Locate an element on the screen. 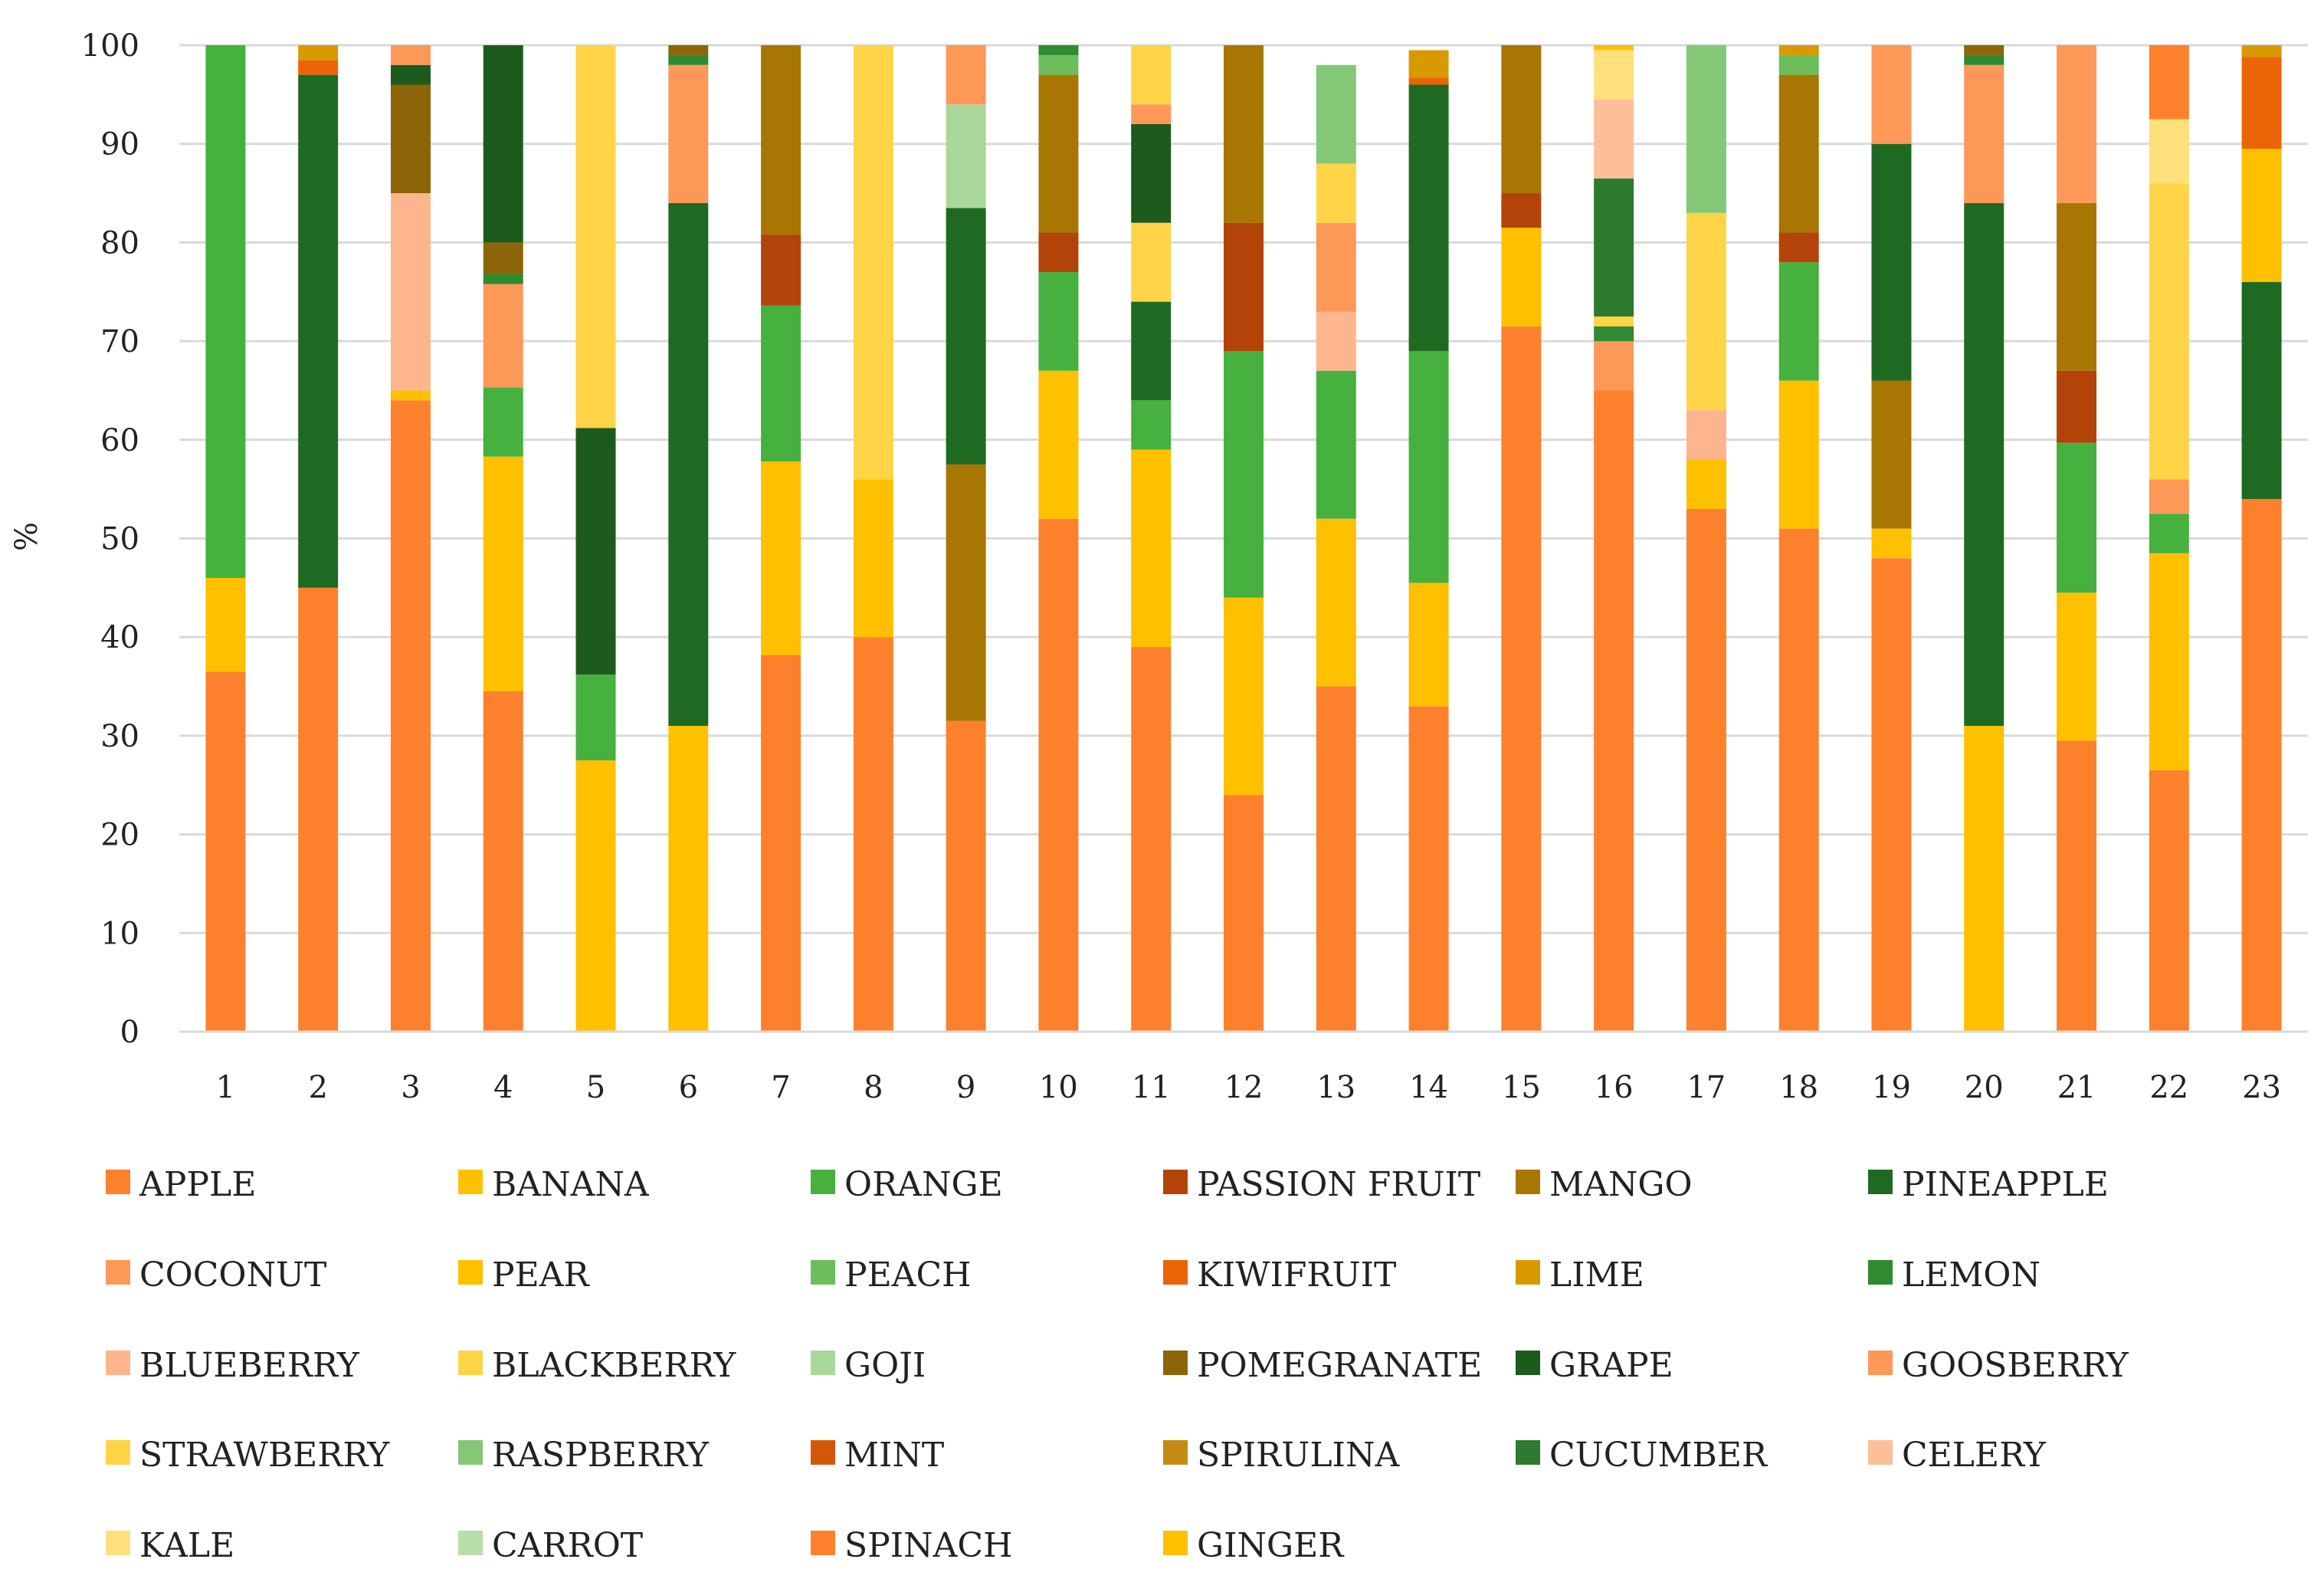 The width and height of the screenshot is (2324, 1582). legend-item-cucumber: CUCUMBER is located at coordinates (1642, 1456).